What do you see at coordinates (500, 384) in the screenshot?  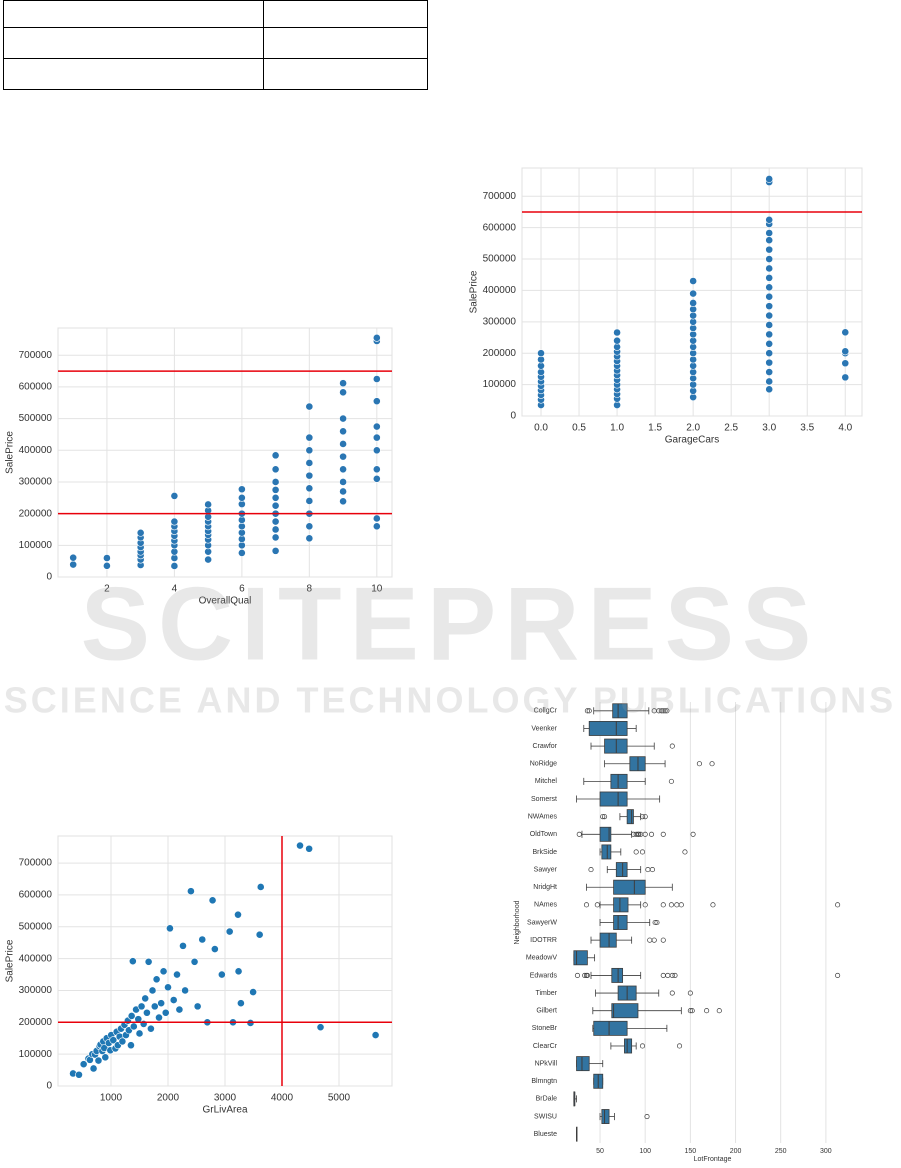 I see `y-tick-label: 100000` at bounding box center [500, 384].